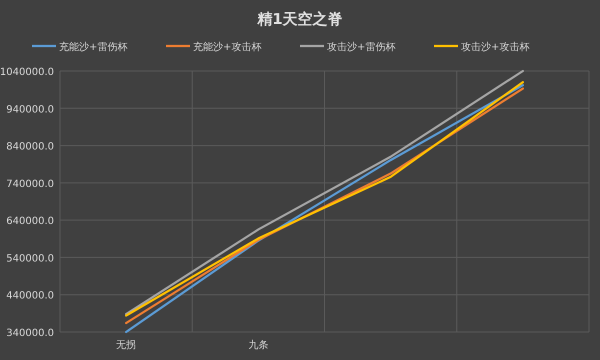 The height and width of the screenshot is (360, 600). What do you see at coordinates (93, 47) in the screenshot?
I see `legend-label: 充能沙+雷伤杯` at bounding box center [93, 47].